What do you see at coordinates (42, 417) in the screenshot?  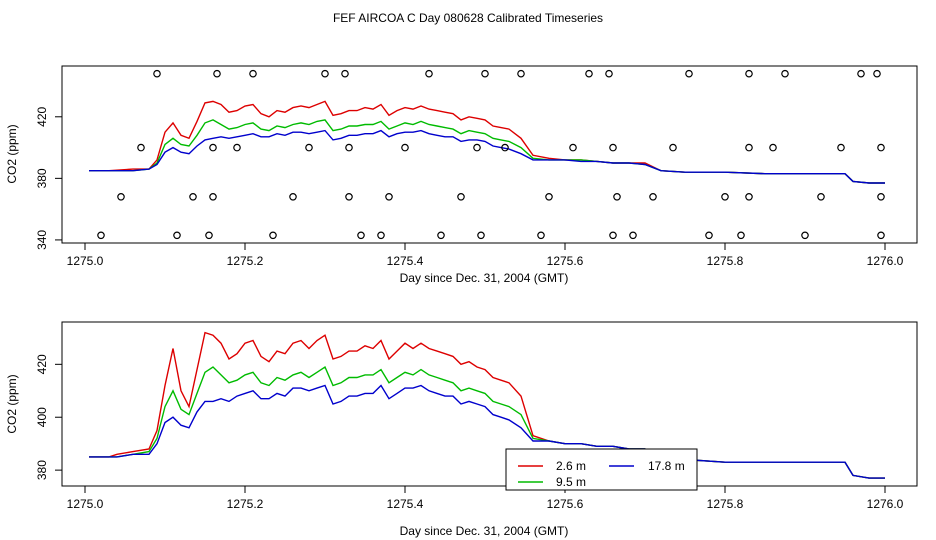 I see `y-tick-label: 400` at bounding box center [42, 417].